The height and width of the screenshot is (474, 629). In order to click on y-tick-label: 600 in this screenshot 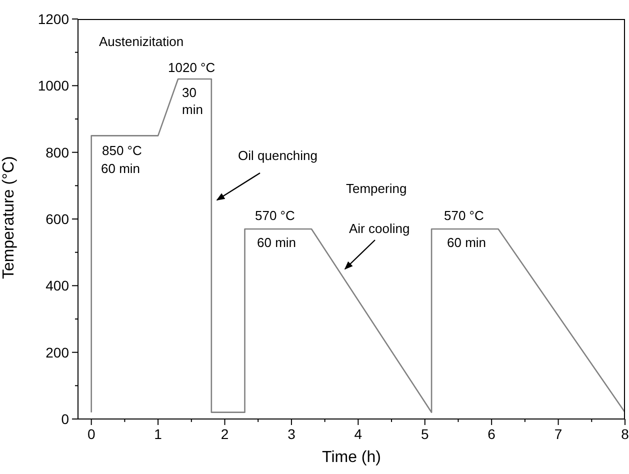, I will do `click(58, 219)`.